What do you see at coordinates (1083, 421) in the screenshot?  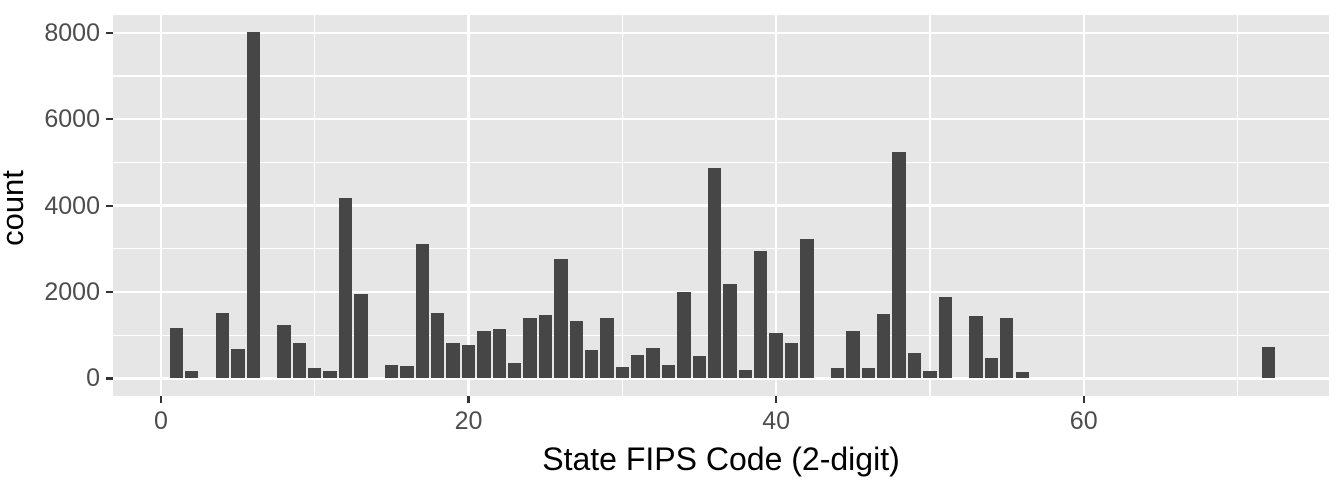 I see `x-tick-label: 60` at bounding box center [1083, 421].